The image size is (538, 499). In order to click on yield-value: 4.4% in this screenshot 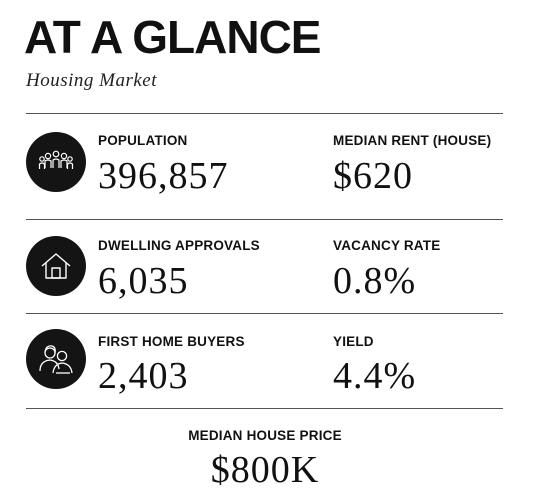, I will do `click(375, 376)`.